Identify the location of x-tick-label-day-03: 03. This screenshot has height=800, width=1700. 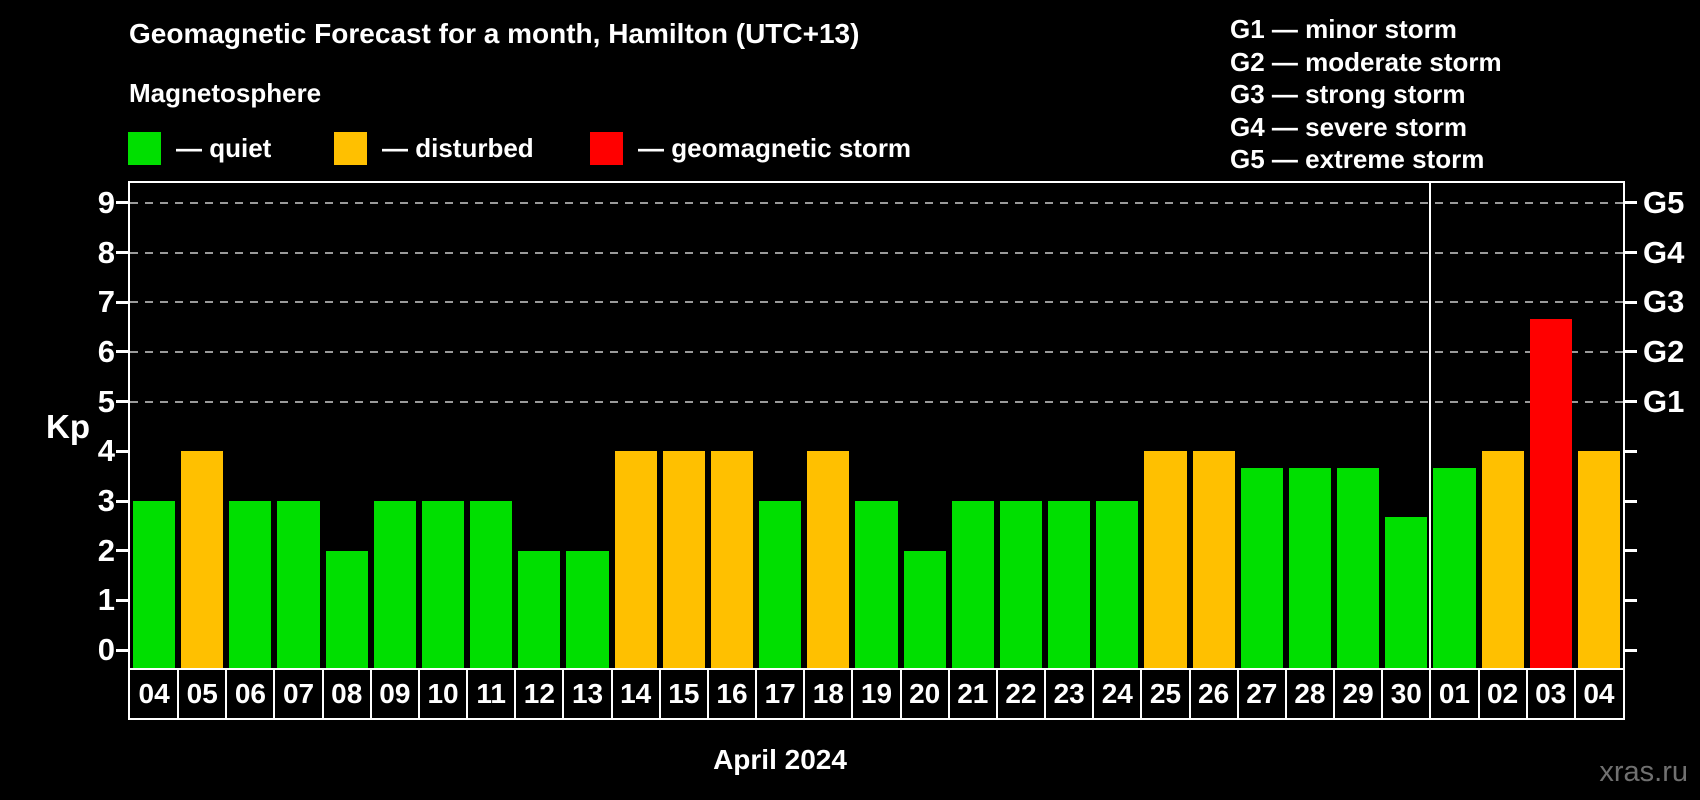
(1551, 693).